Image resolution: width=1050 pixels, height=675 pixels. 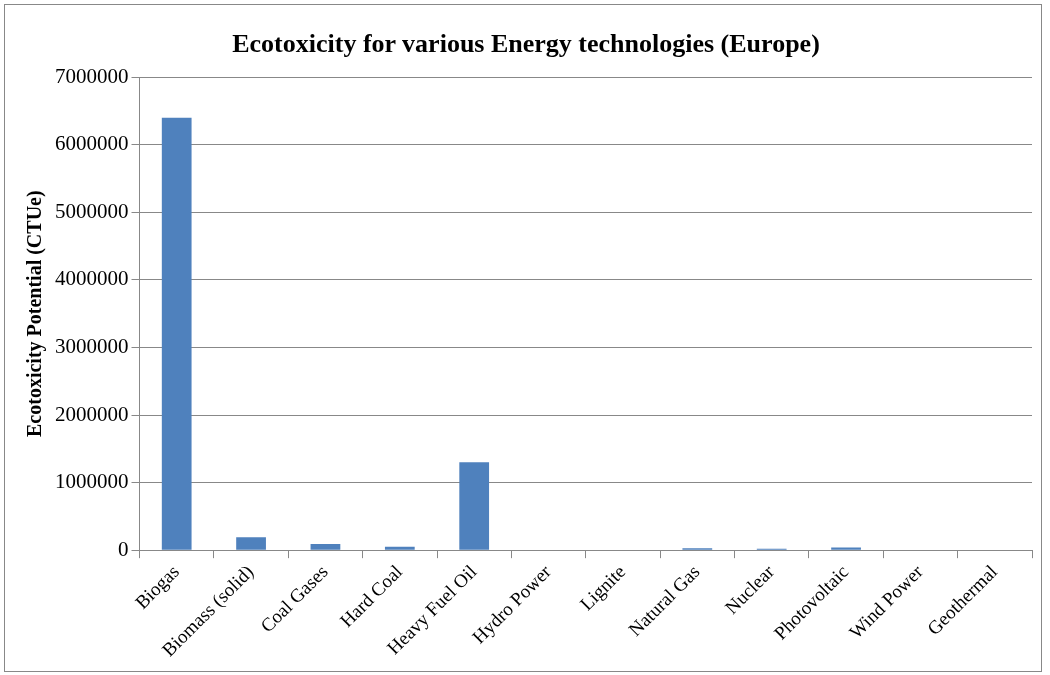 What do you see at coordinates (92, 413) in the screenshot?
I see `y-tick-label: 2000000` at bounding box center [92, 413].